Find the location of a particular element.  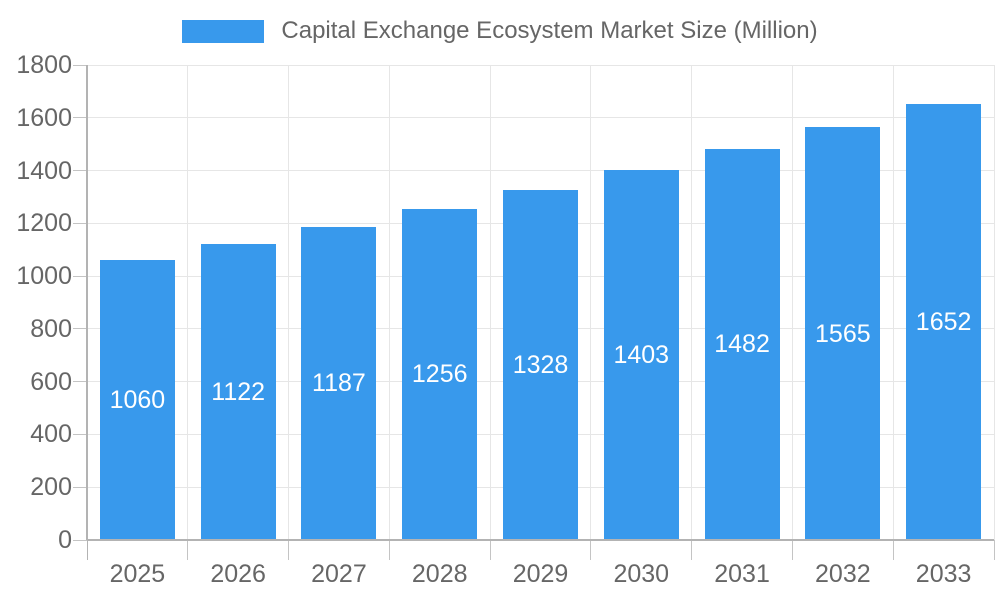

bar-2028 is located at coordinates (440, 374).